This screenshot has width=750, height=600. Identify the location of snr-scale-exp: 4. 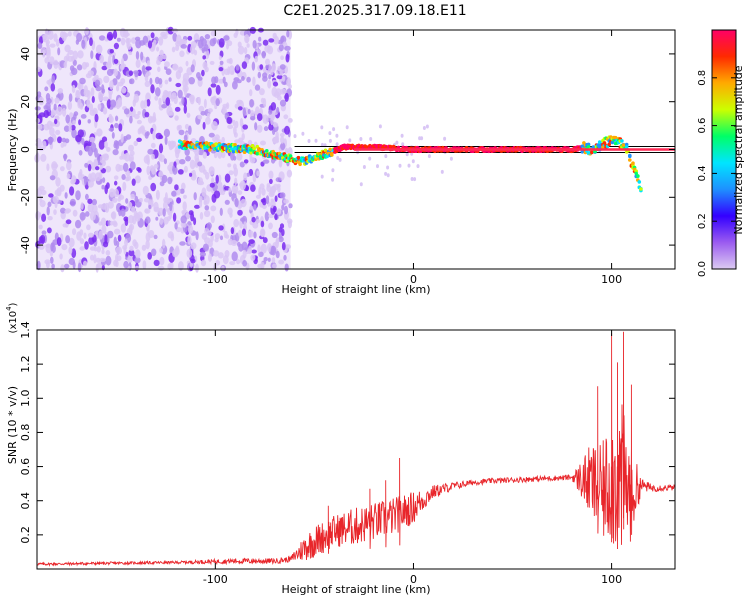
(9, 308).